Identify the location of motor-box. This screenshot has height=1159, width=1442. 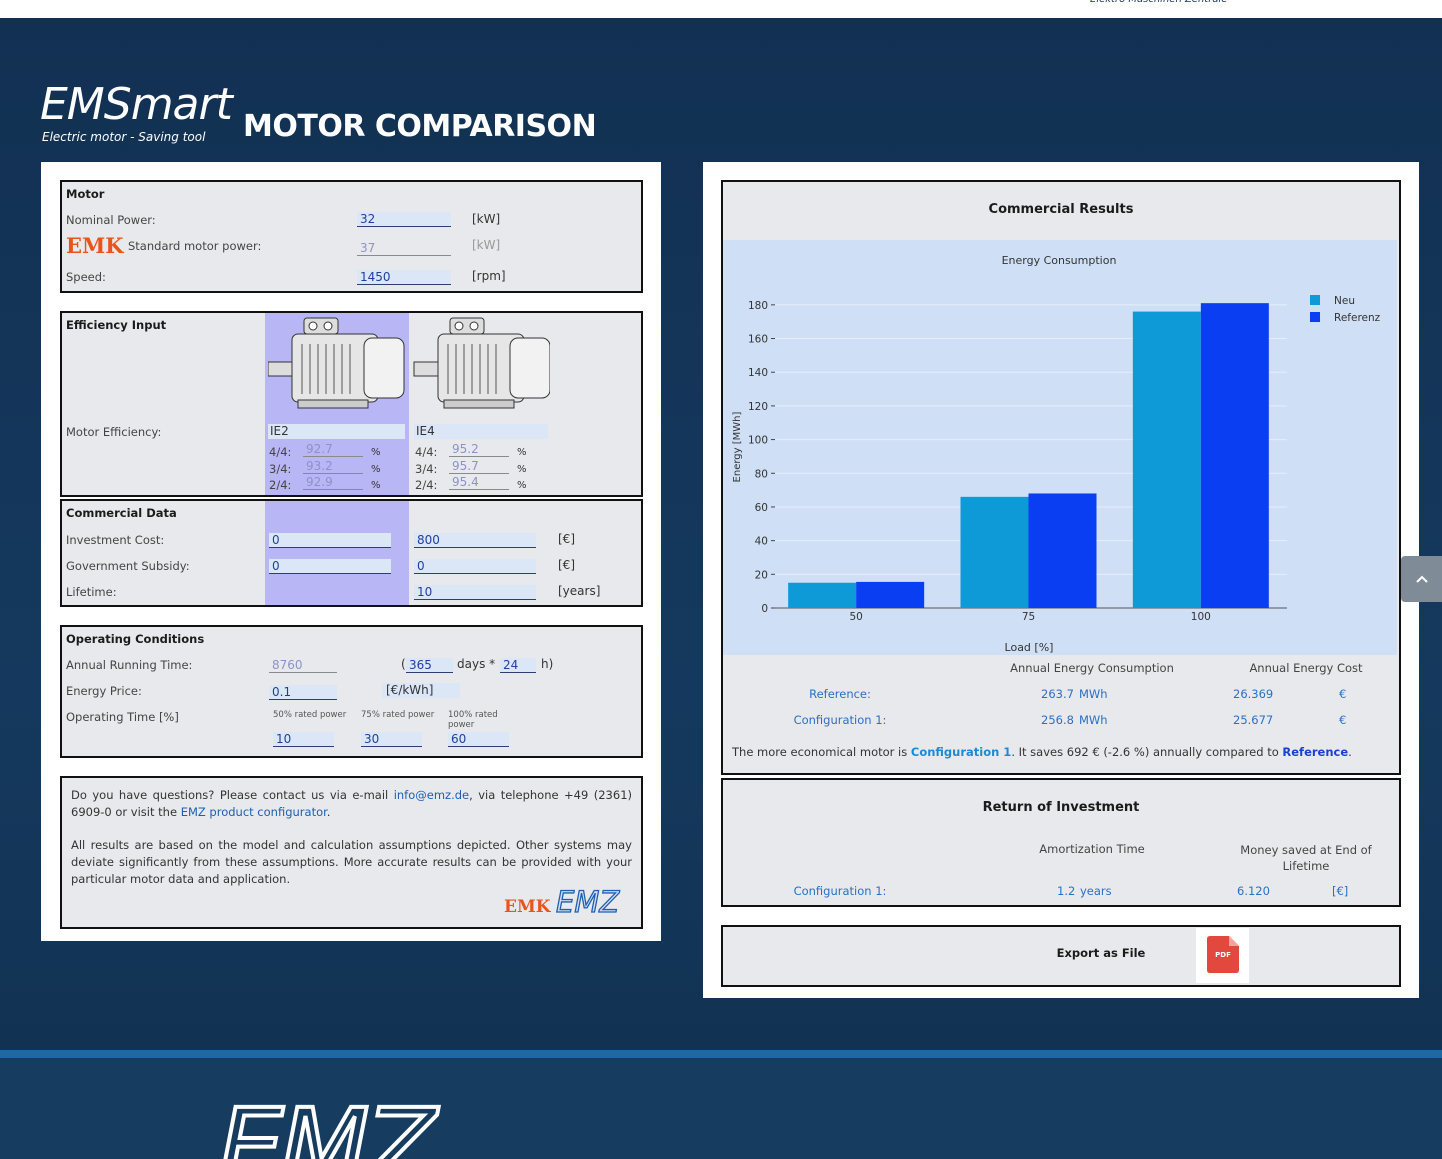
(351, 236).